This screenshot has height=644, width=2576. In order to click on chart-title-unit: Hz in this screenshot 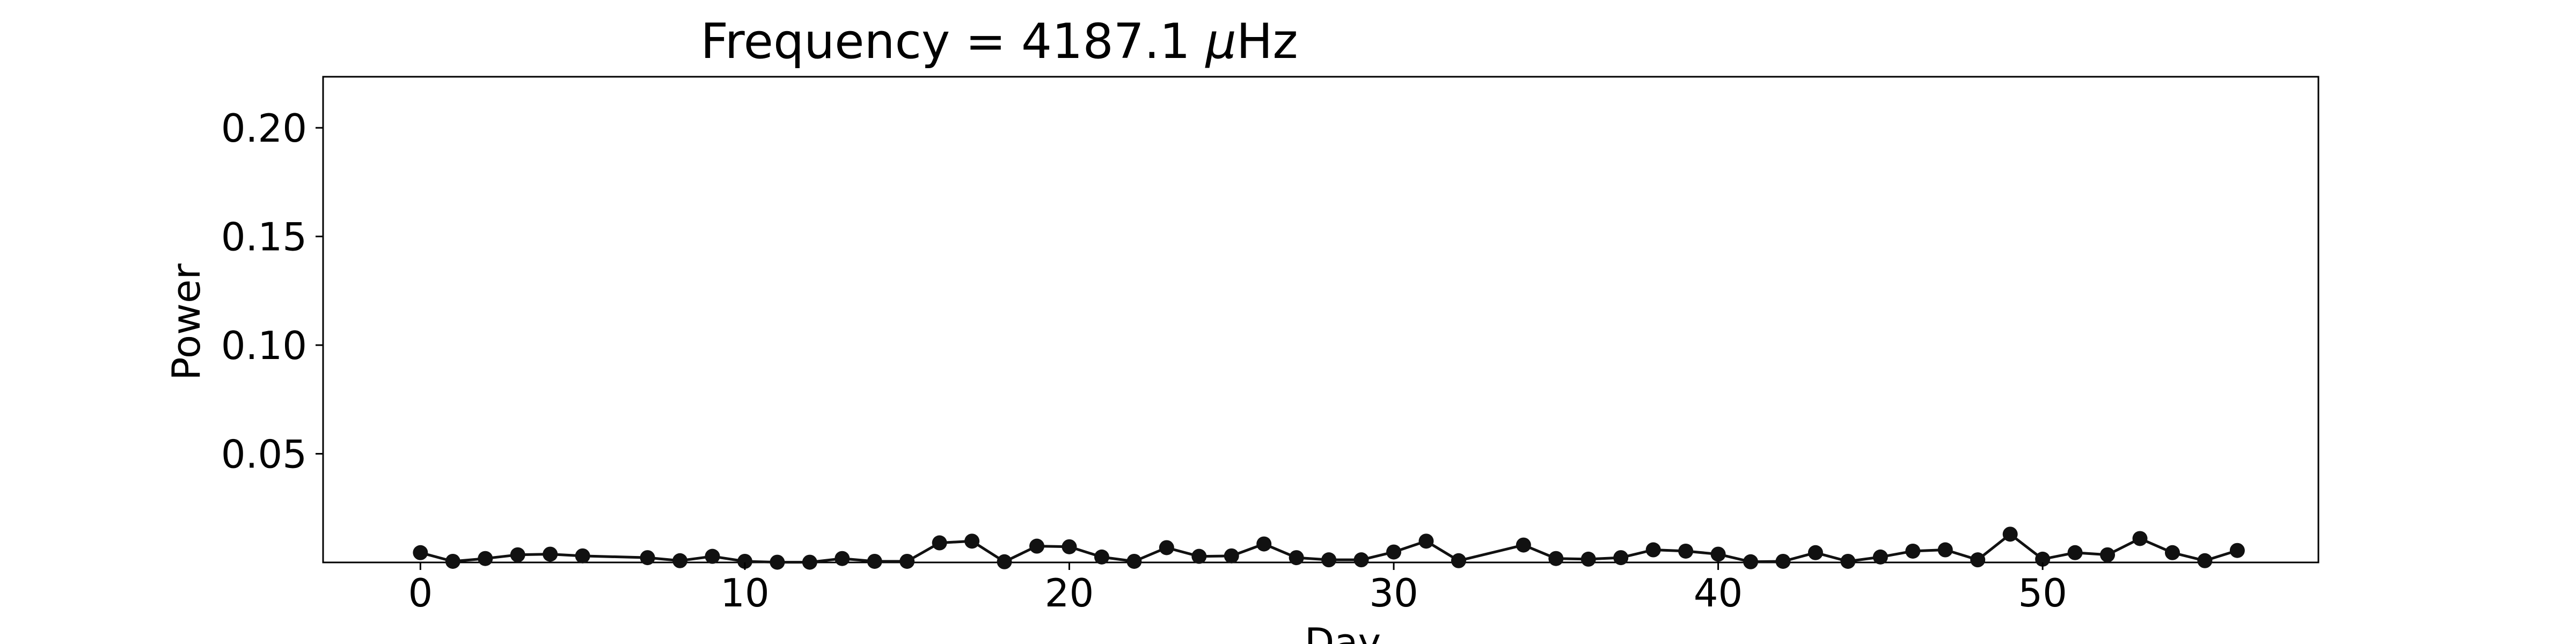, I will do `click(1267, 41)`.